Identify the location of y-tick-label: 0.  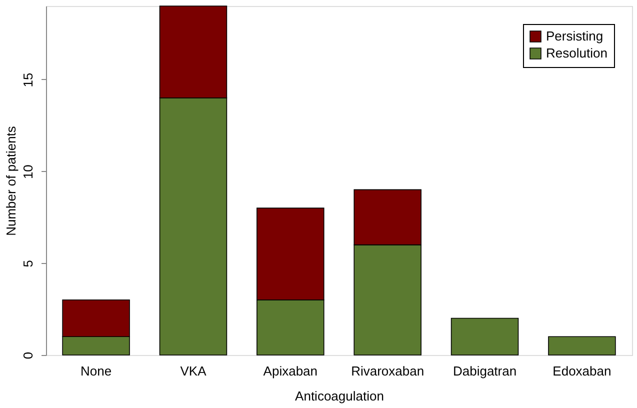
(28, 356).